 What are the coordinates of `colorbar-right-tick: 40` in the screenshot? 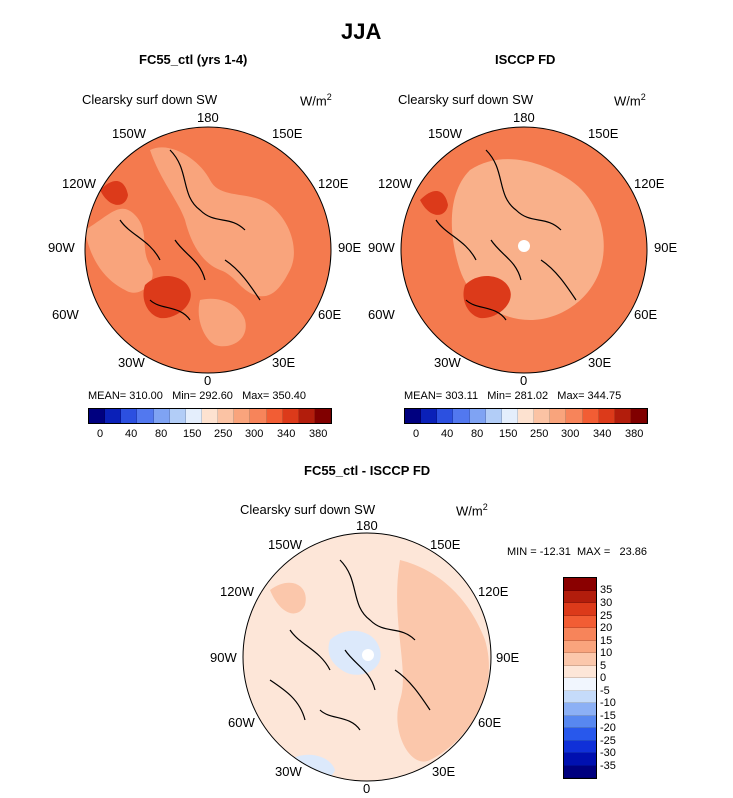 It's located at (447, 434).